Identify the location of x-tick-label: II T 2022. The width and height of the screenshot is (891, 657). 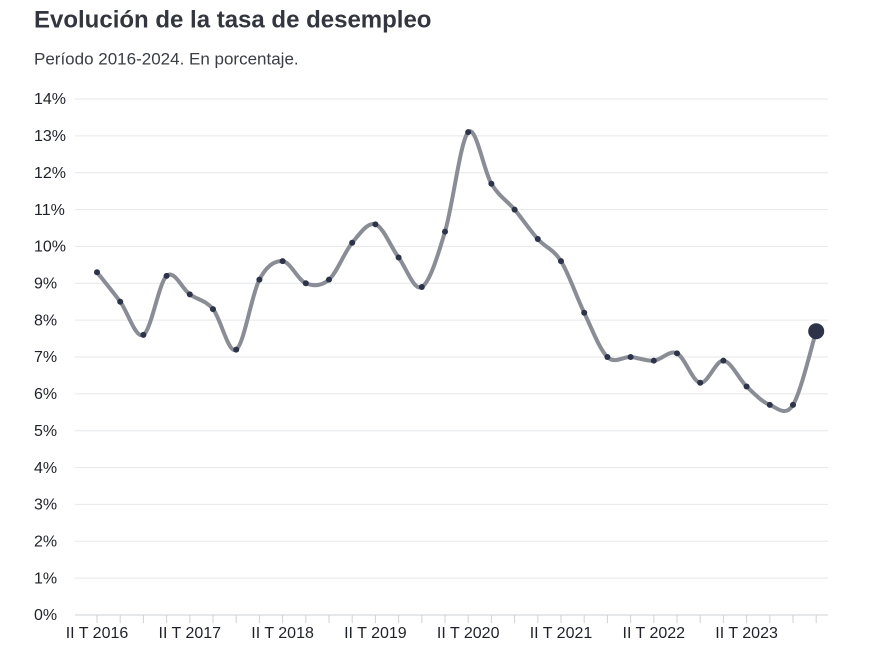
(654, 633).